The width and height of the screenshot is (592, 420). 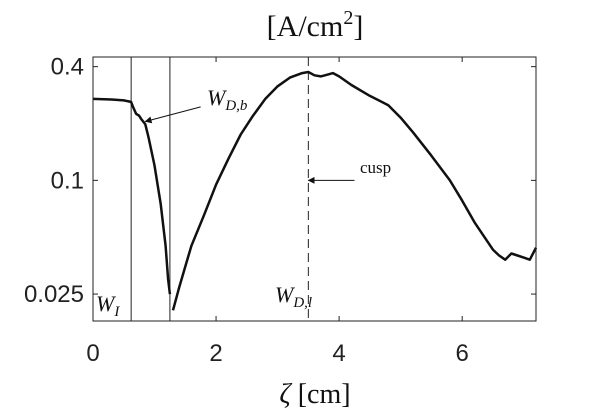 What do you see at coordinates (461, 353) in the screenshot?
I see `x-tick-label-3: 6` at bounding box center [461, 353].